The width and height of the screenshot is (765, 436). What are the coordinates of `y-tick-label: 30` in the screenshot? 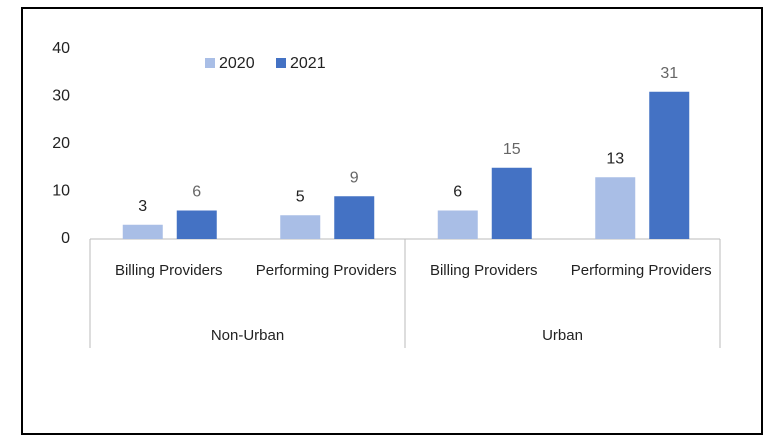 It's located at (61, 96).